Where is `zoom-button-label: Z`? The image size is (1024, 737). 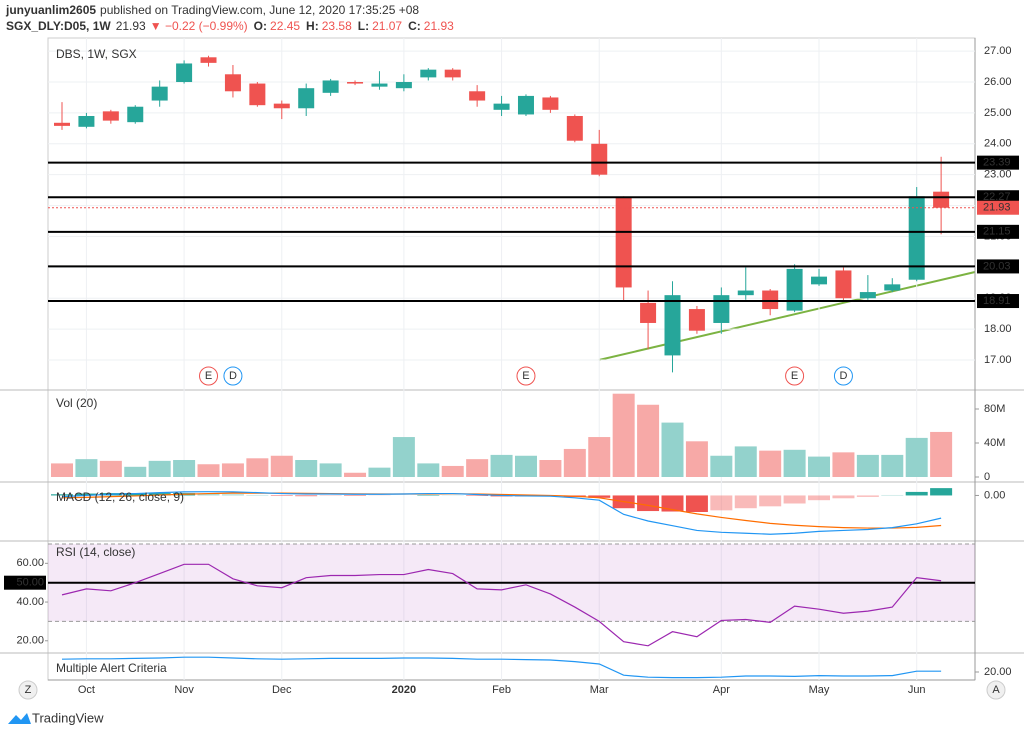
zoom-button-label: Z is located at coordinates (28, 690).